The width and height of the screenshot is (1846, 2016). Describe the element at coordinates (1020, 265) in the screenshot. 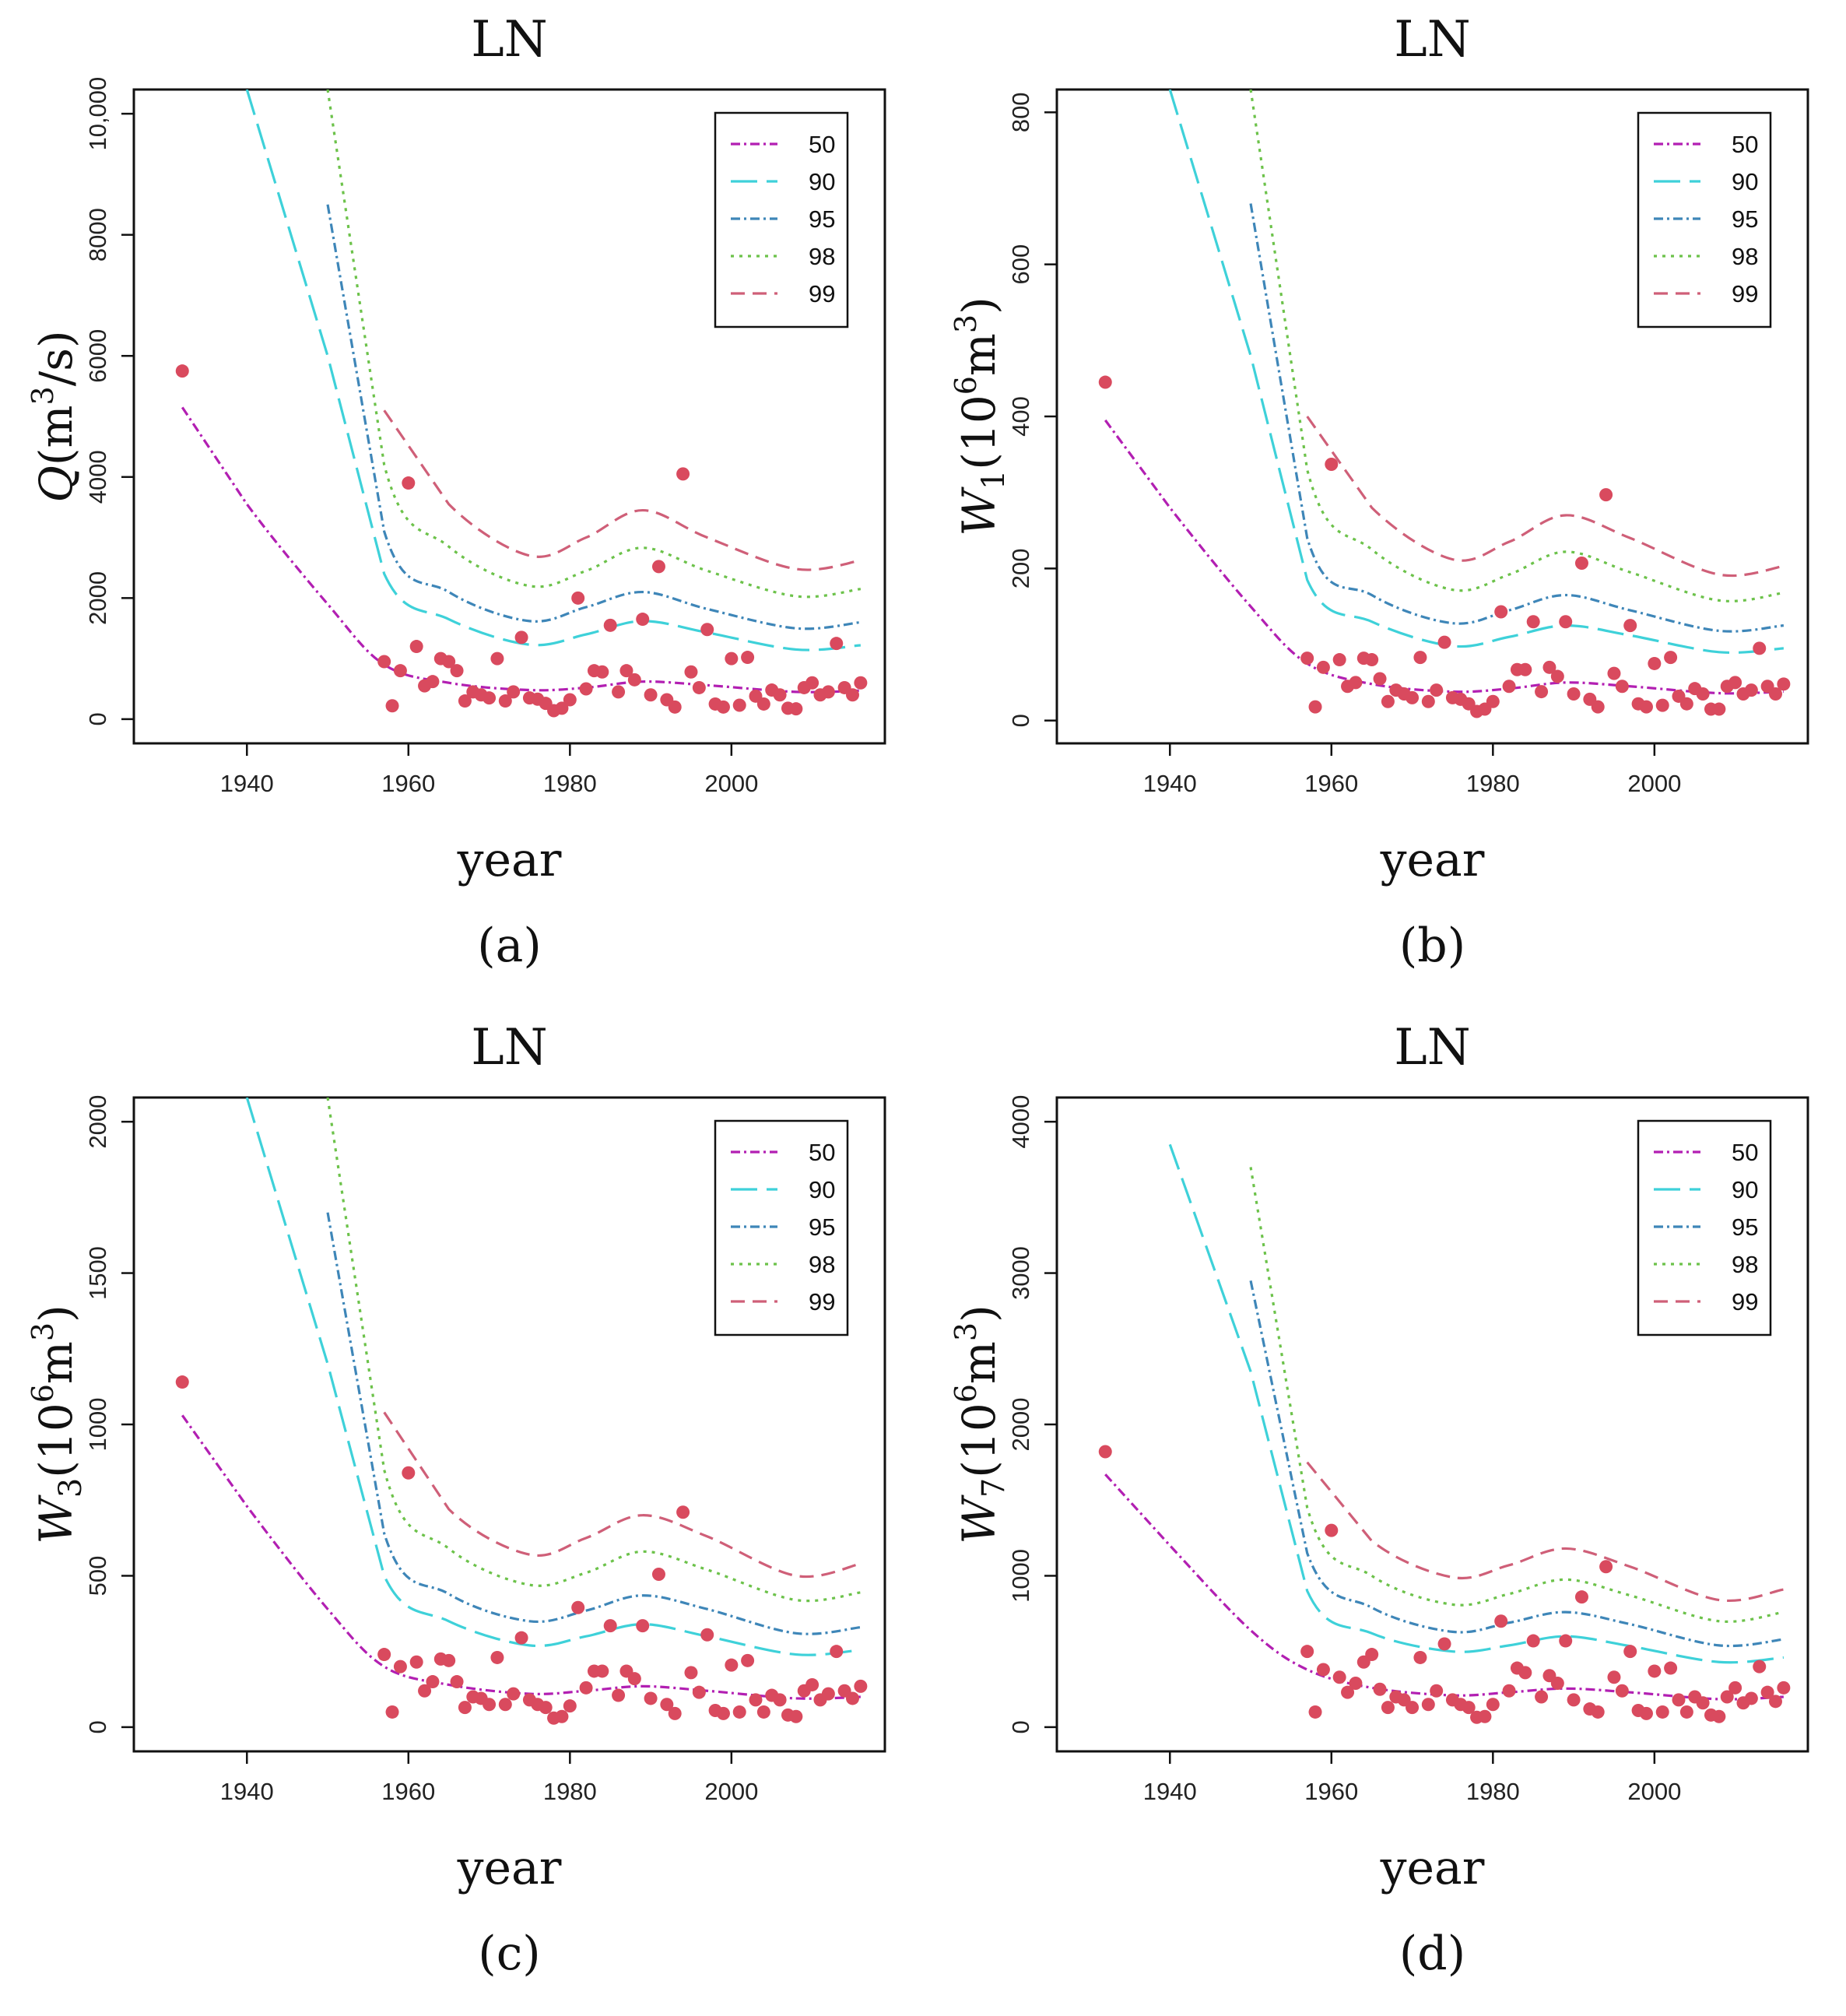

I see `y-tick-label: 600` at that location.